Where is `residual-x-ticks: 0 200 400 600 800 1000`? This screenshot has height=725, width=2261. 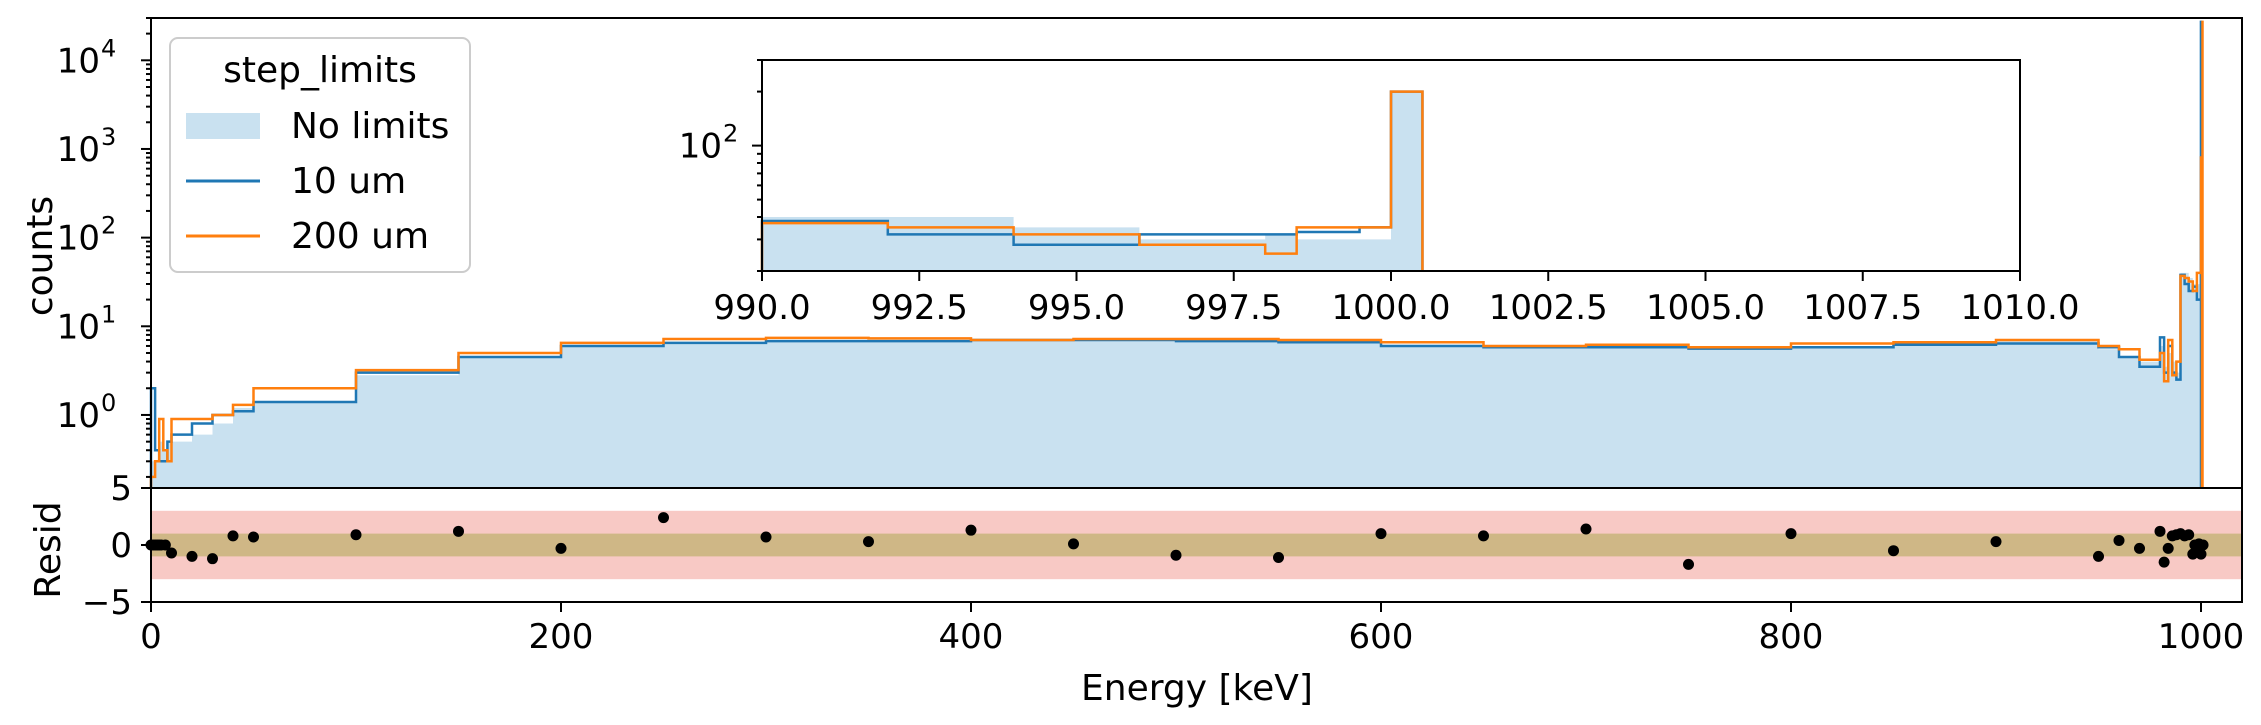 residual-x-ticks: 0 200 400 600 800 1000 is located at coordinates (1192, 629).